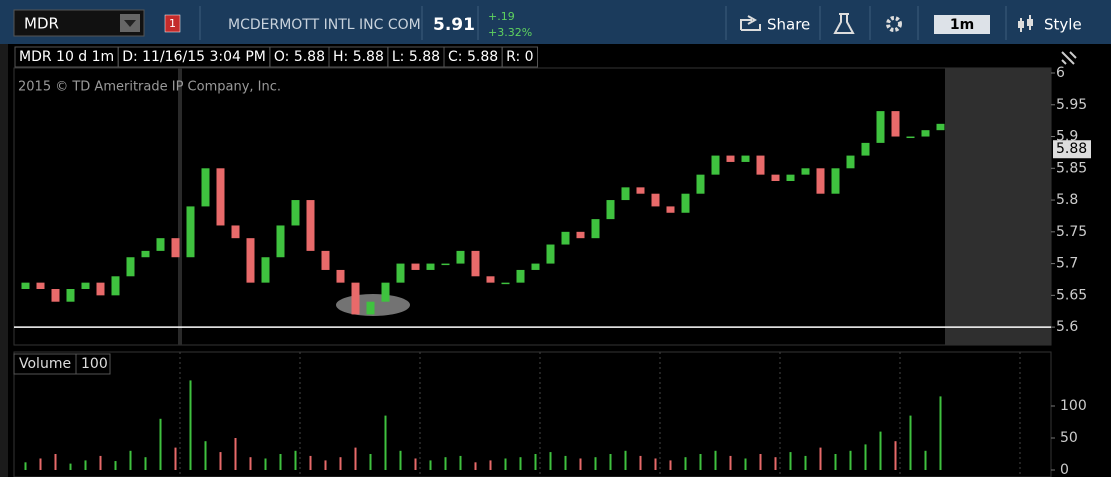 This screenshot has height=477, width=1111. Describe the element at coordinates (788, 25) in the screenshot. I see `share-button: Share` at that location.